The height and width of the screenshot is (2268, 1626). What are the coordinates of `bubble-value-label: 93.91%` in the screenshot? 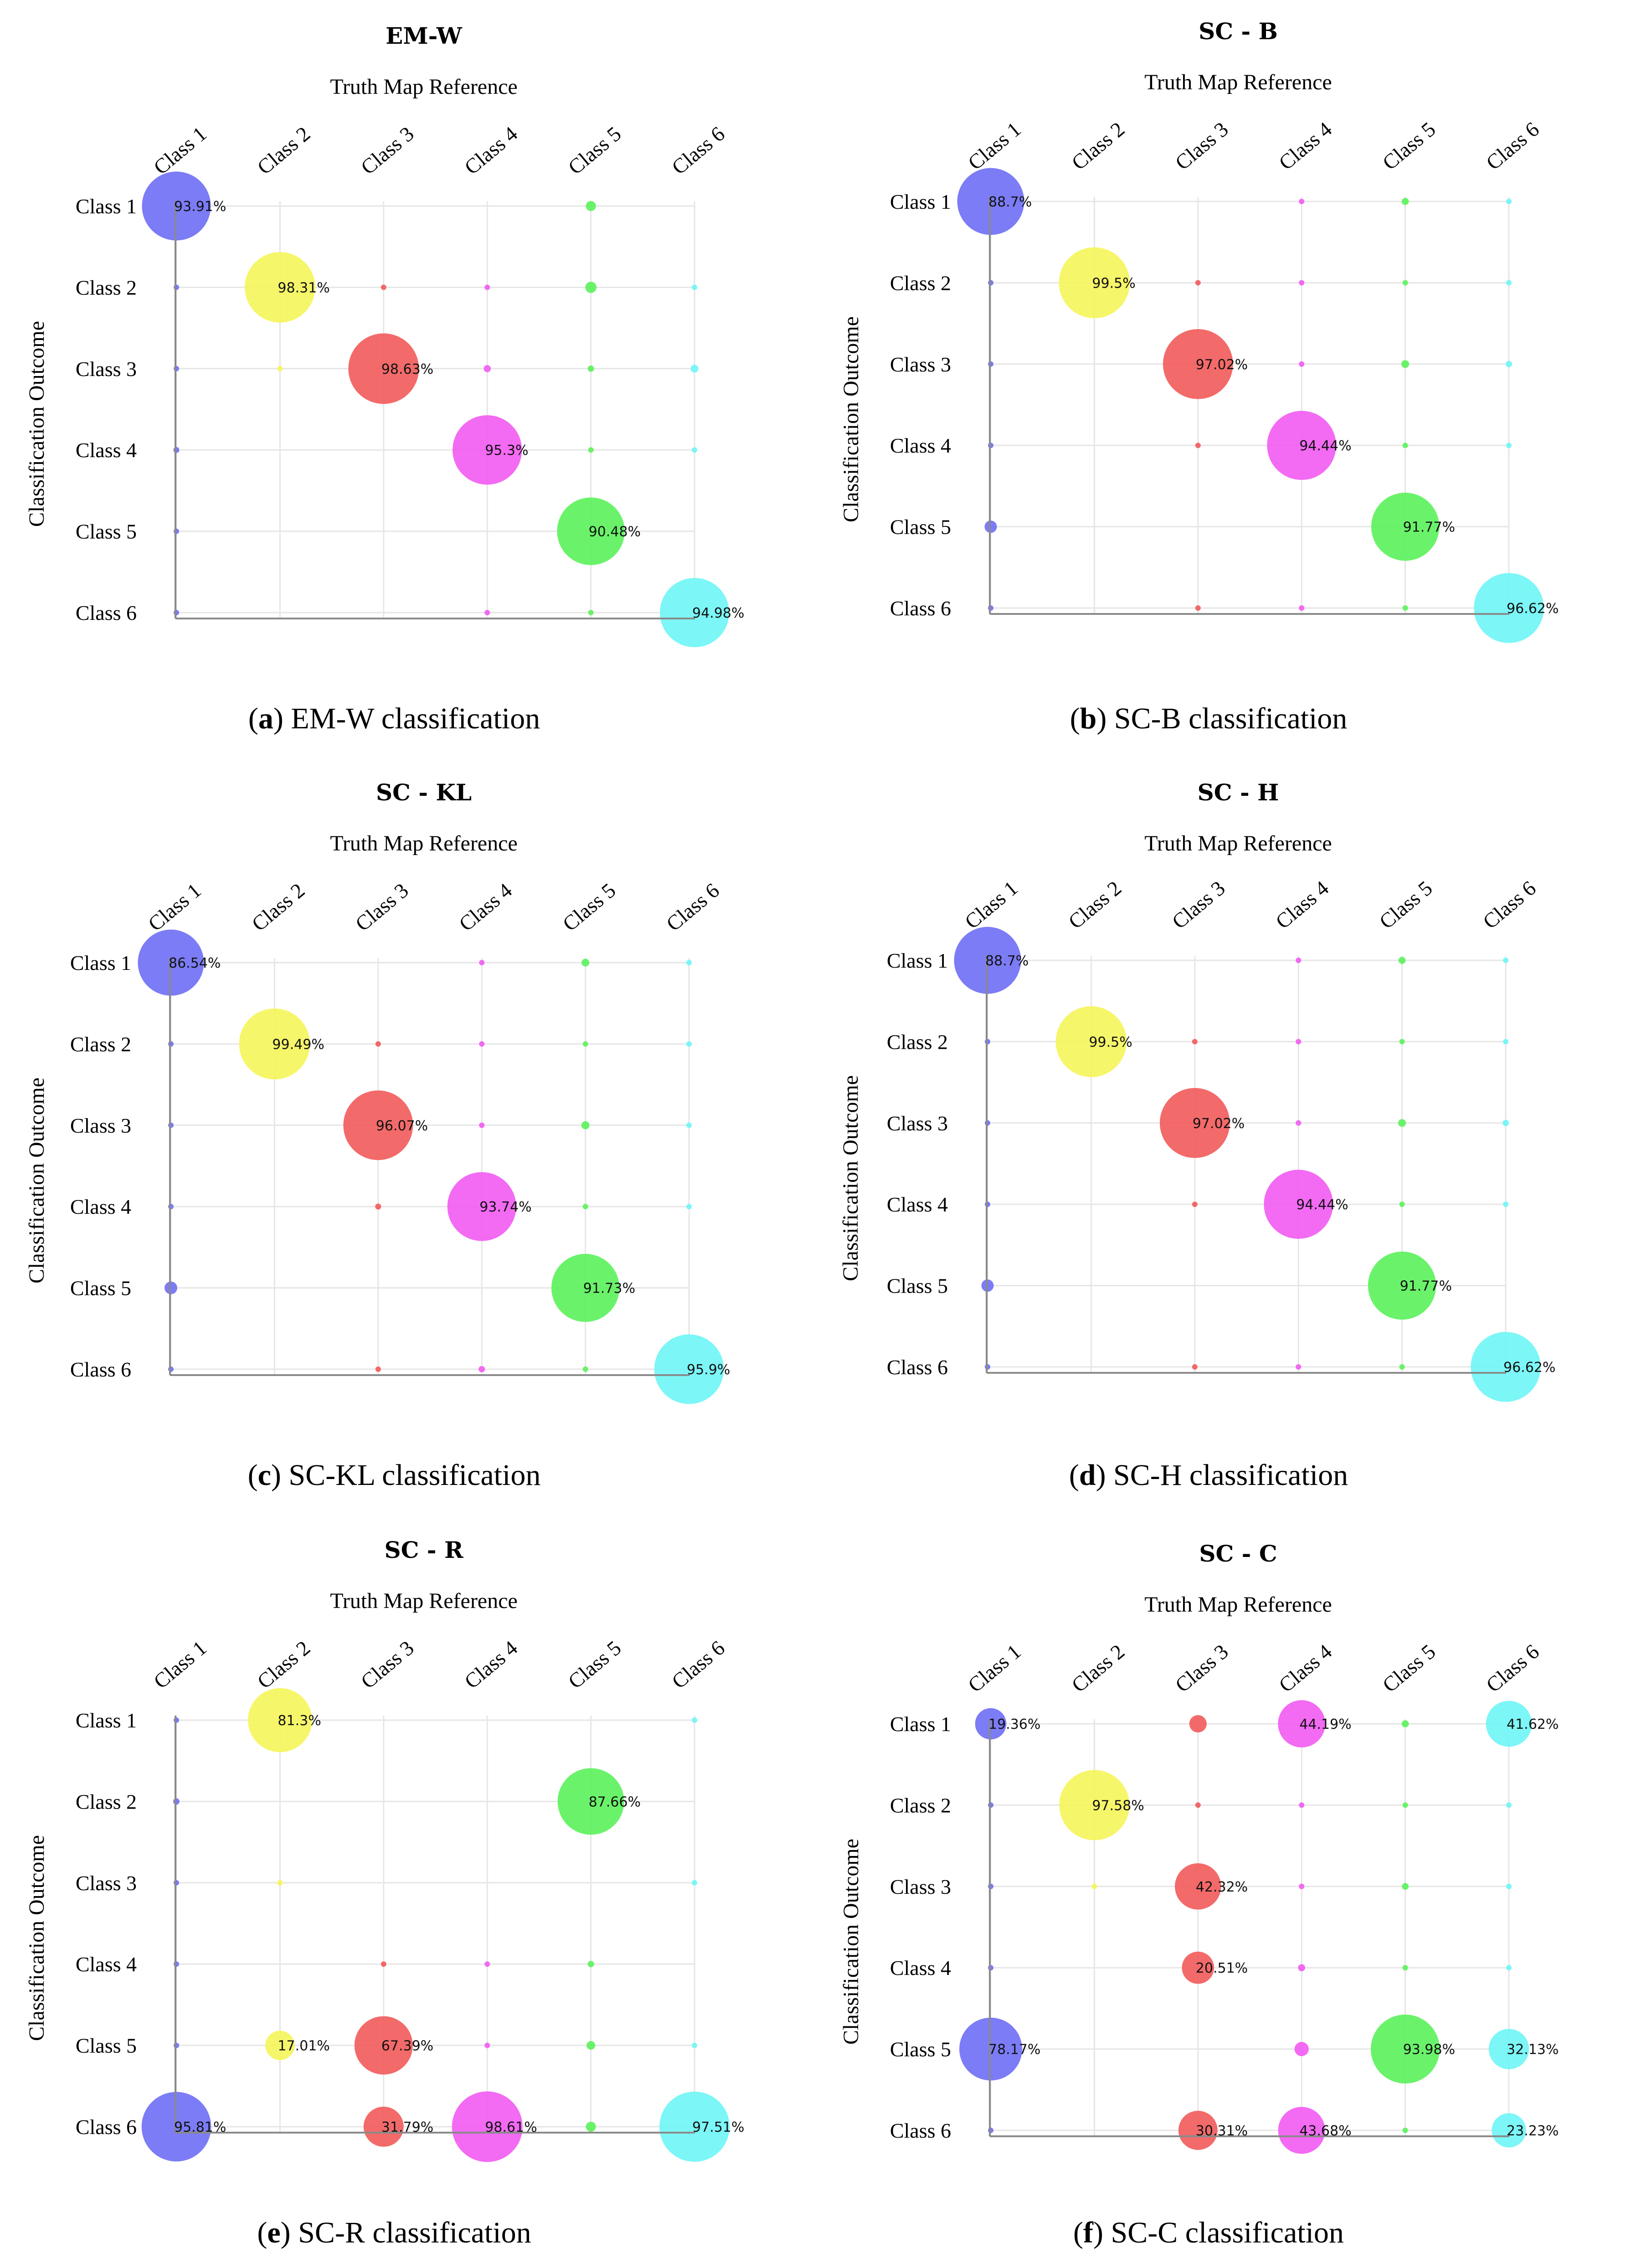 It's located at (200, 207).